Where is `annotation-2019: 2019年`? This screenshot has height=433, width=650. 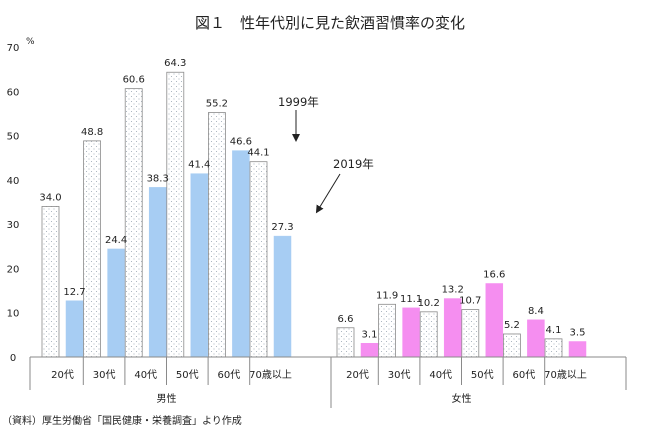
annotation-2019: 2019年 is located at coordinates (344, 185).